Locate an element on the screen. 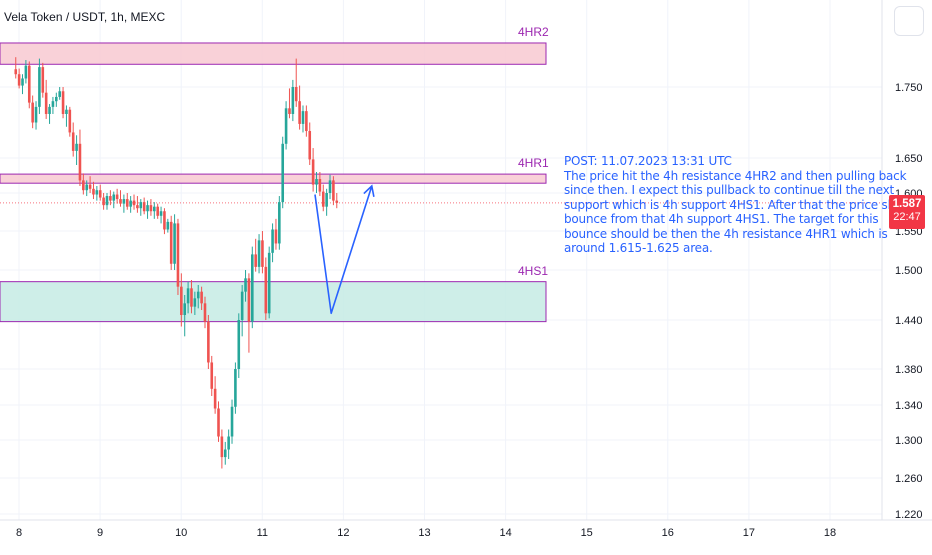 The height and width of the screenshot is (555, 932). zone-label-4hr1: 4HR1 is located at coordinates (533, 163).